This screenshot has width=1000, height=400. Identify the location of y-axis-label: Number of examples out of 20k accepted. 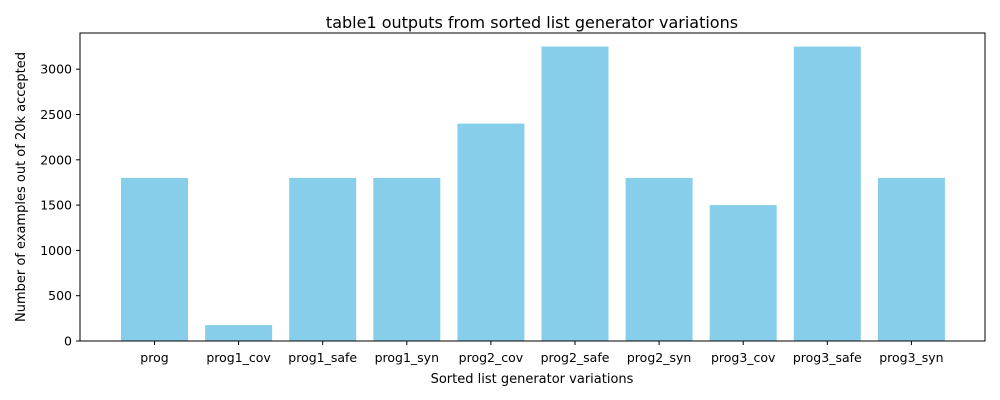
(21, 187).